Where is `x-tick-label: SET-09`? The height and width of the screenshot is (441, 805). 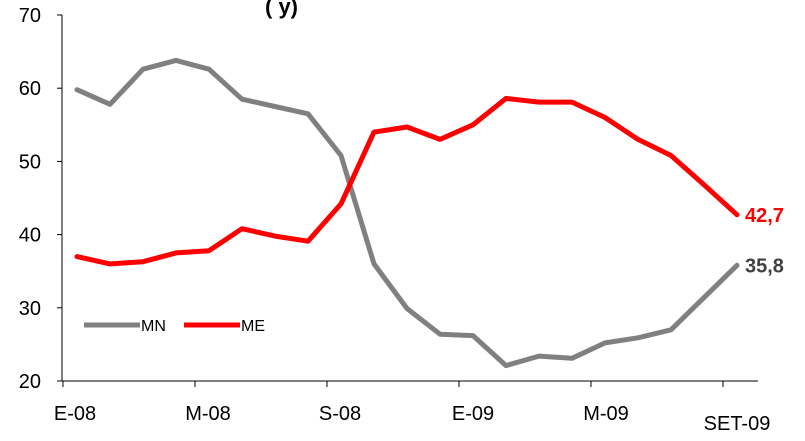 x-tick-label: SET-09 is located at coordinates (737, 424).